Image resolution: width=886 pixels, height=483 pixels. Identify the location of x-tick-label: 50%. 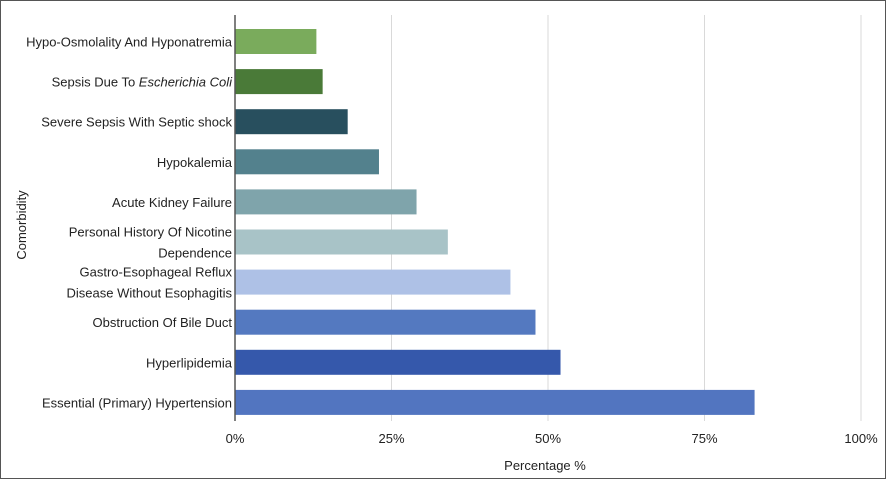
(548, 438).